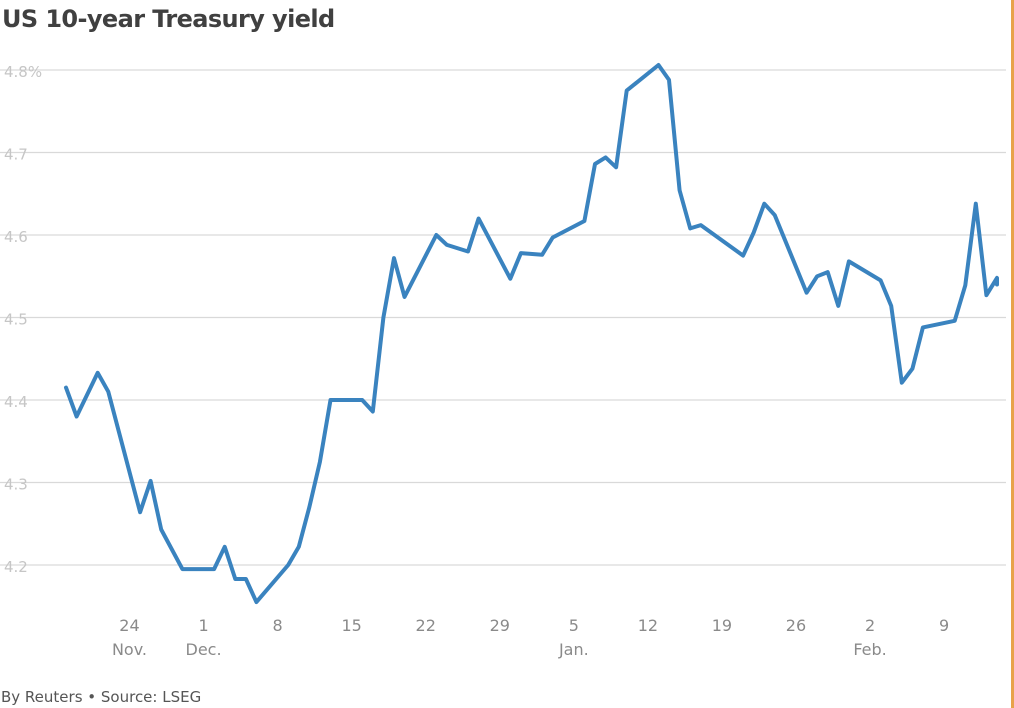  Describe the element at coordinates (16, 485) in the screenshot. I see `y-tick-label: 4.3` at that location.